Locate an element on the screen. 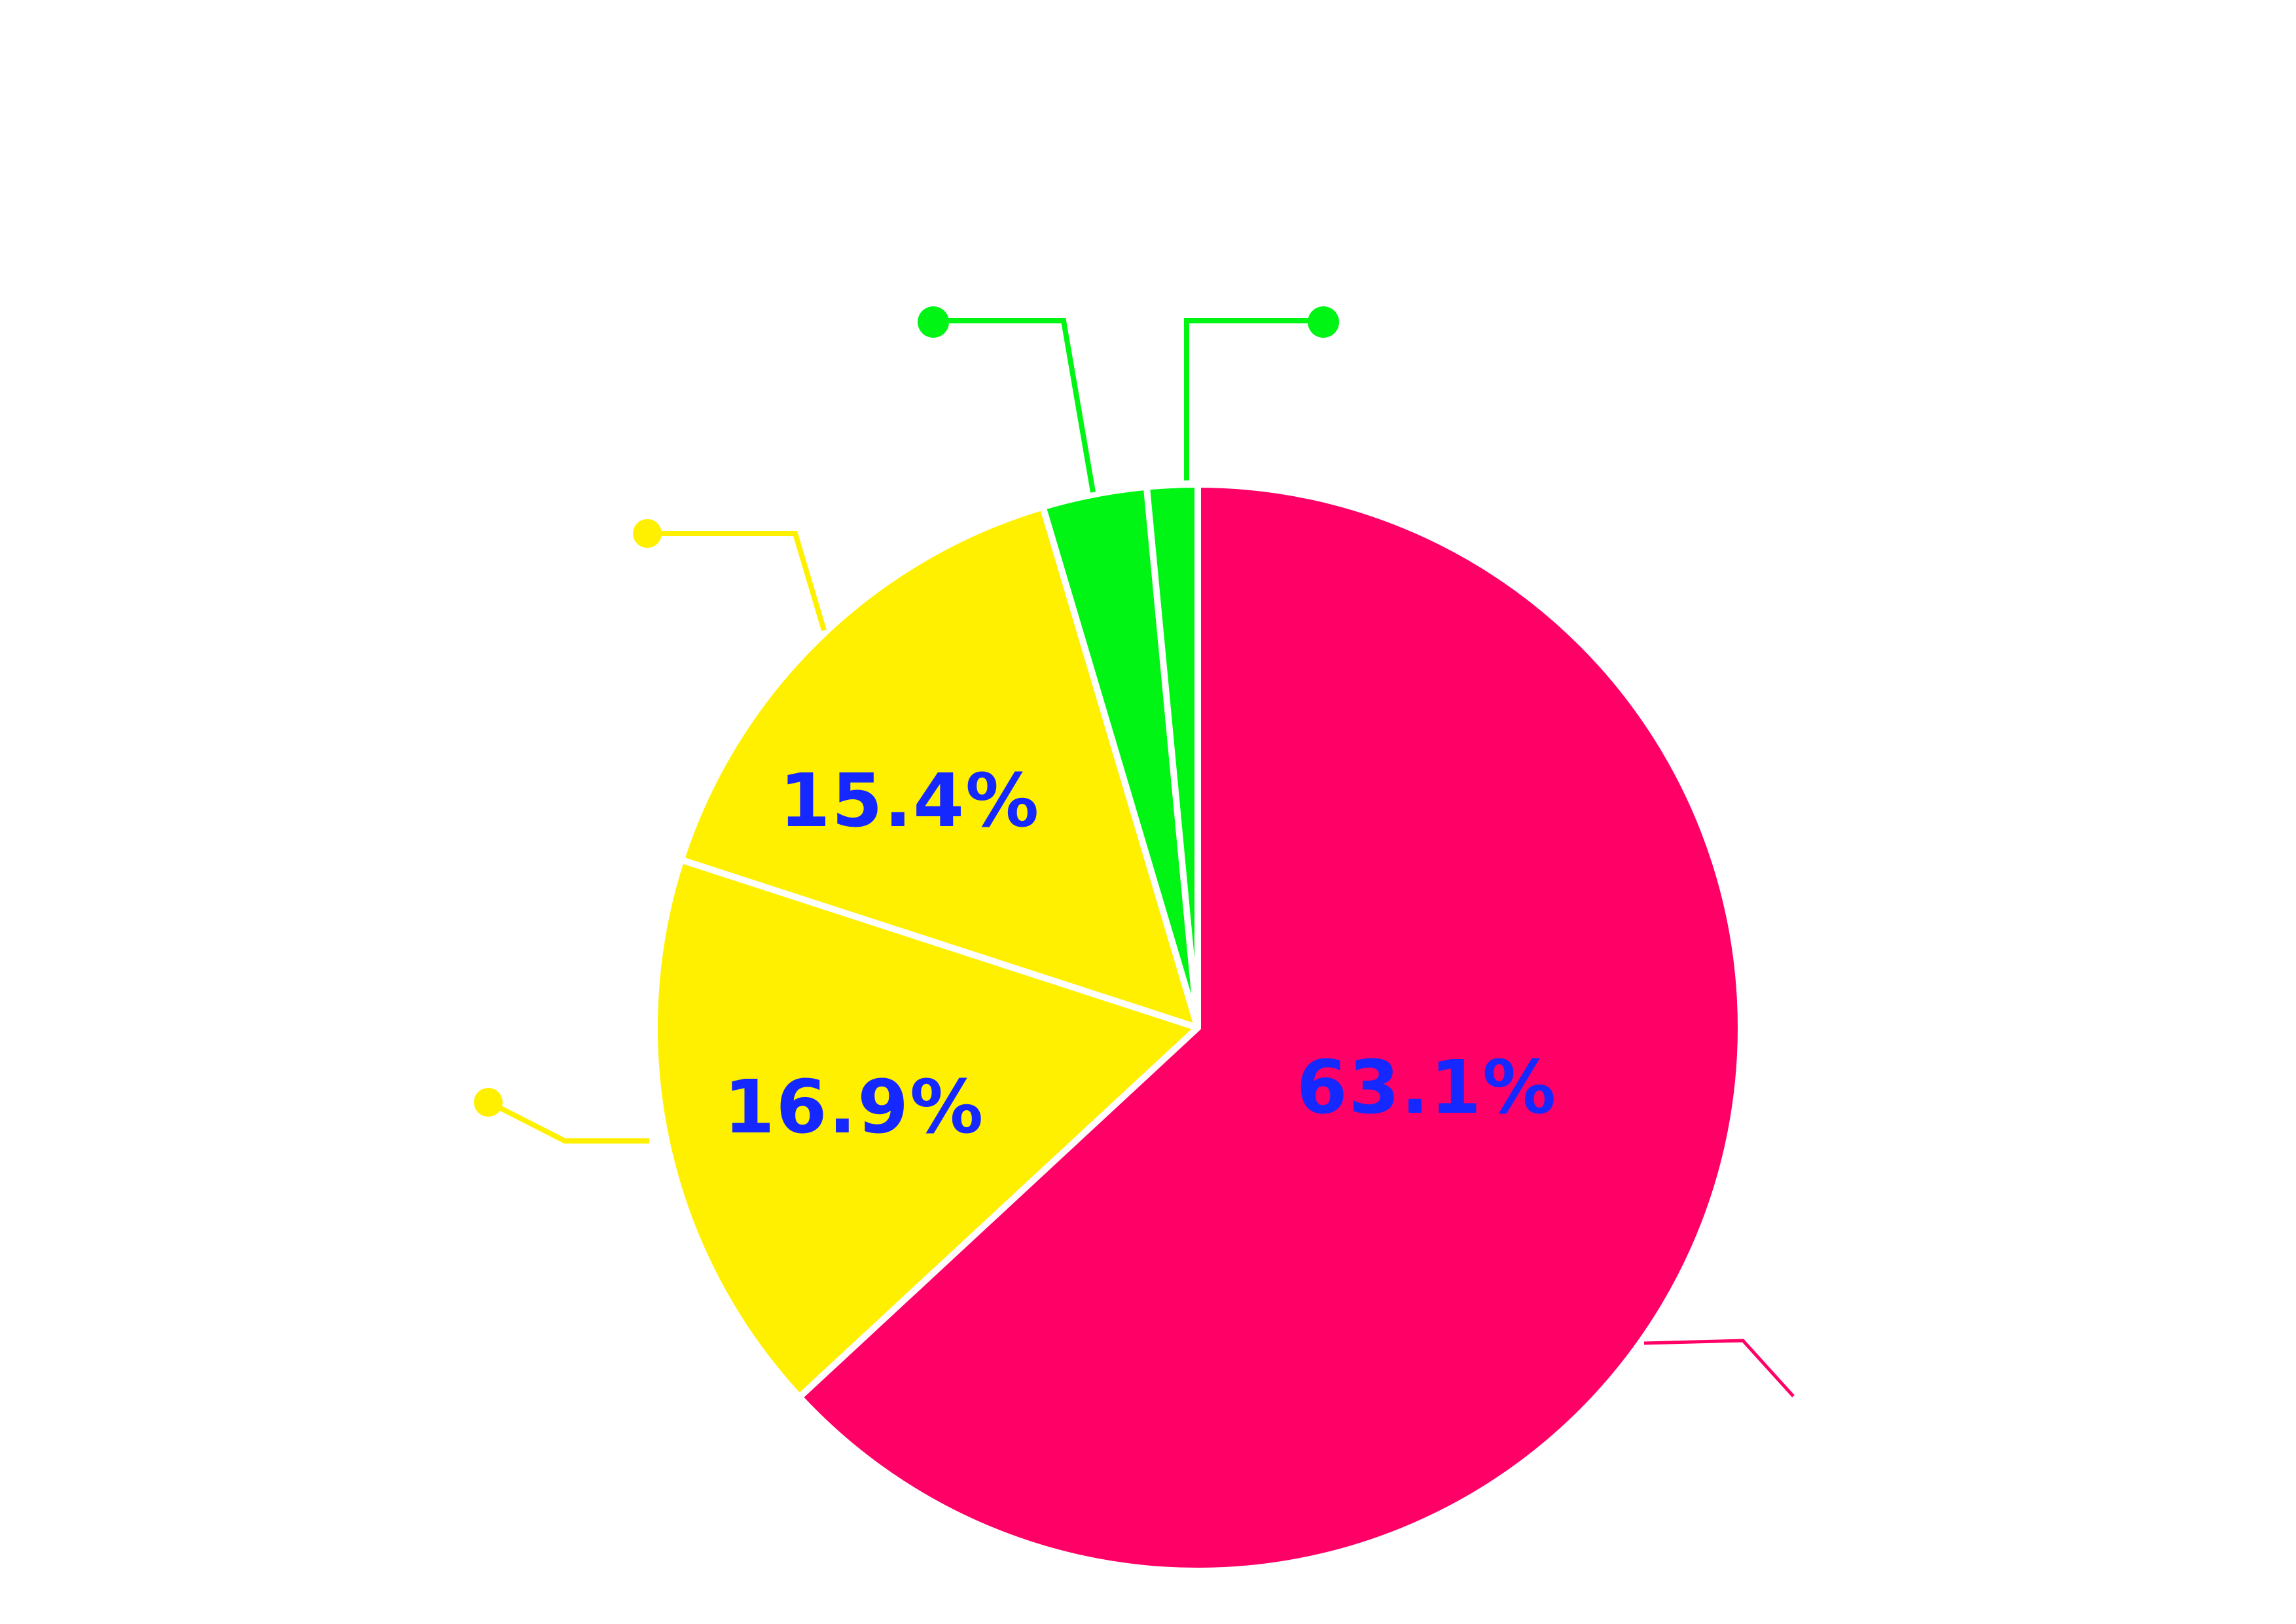 This screenshot has width=2296, height=1624. slice-label-2: 16.9% is located at coordinates (854, 1107).